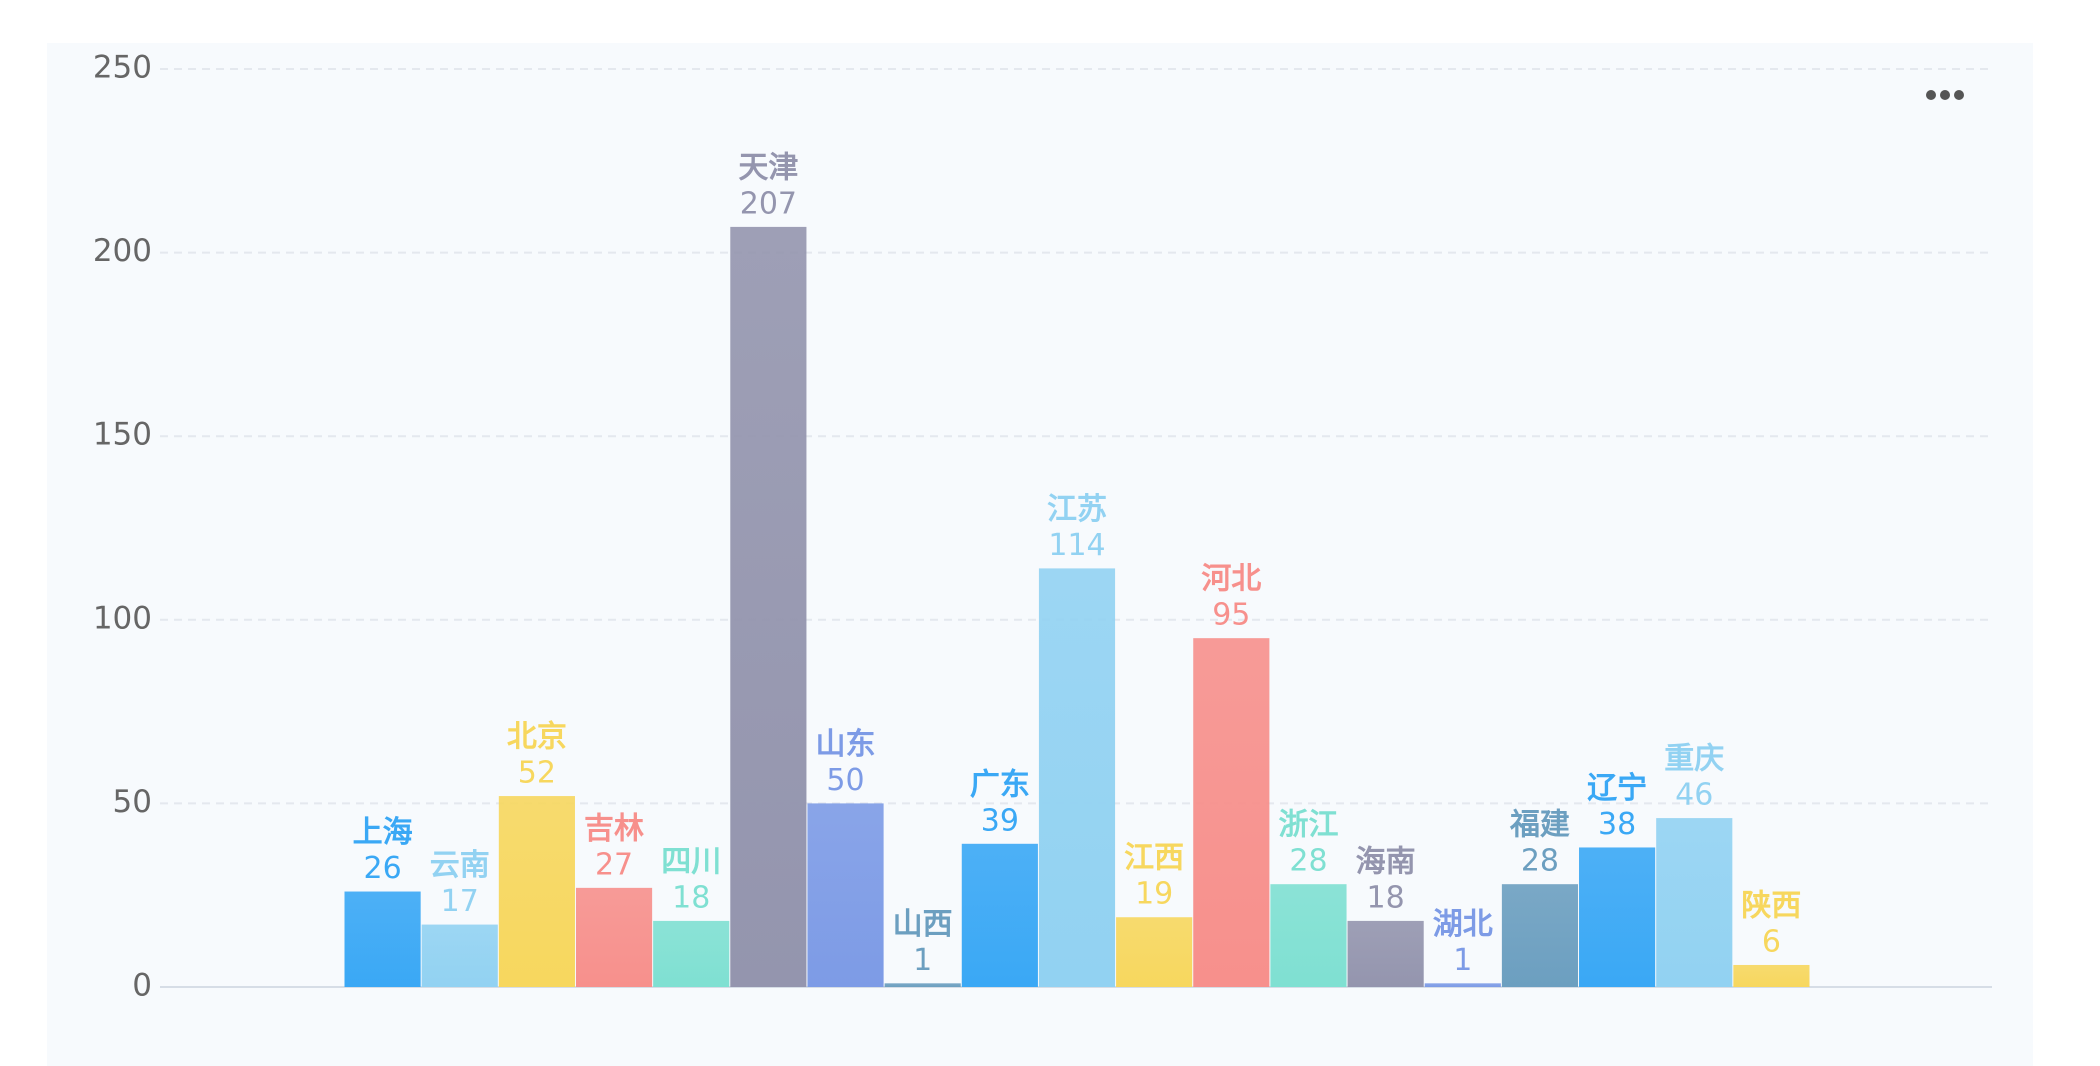  What do you see at coordinates (1154, 858) in the screenshot?
I see `data-label-name: 江西` at bounding box center [1154, 858].